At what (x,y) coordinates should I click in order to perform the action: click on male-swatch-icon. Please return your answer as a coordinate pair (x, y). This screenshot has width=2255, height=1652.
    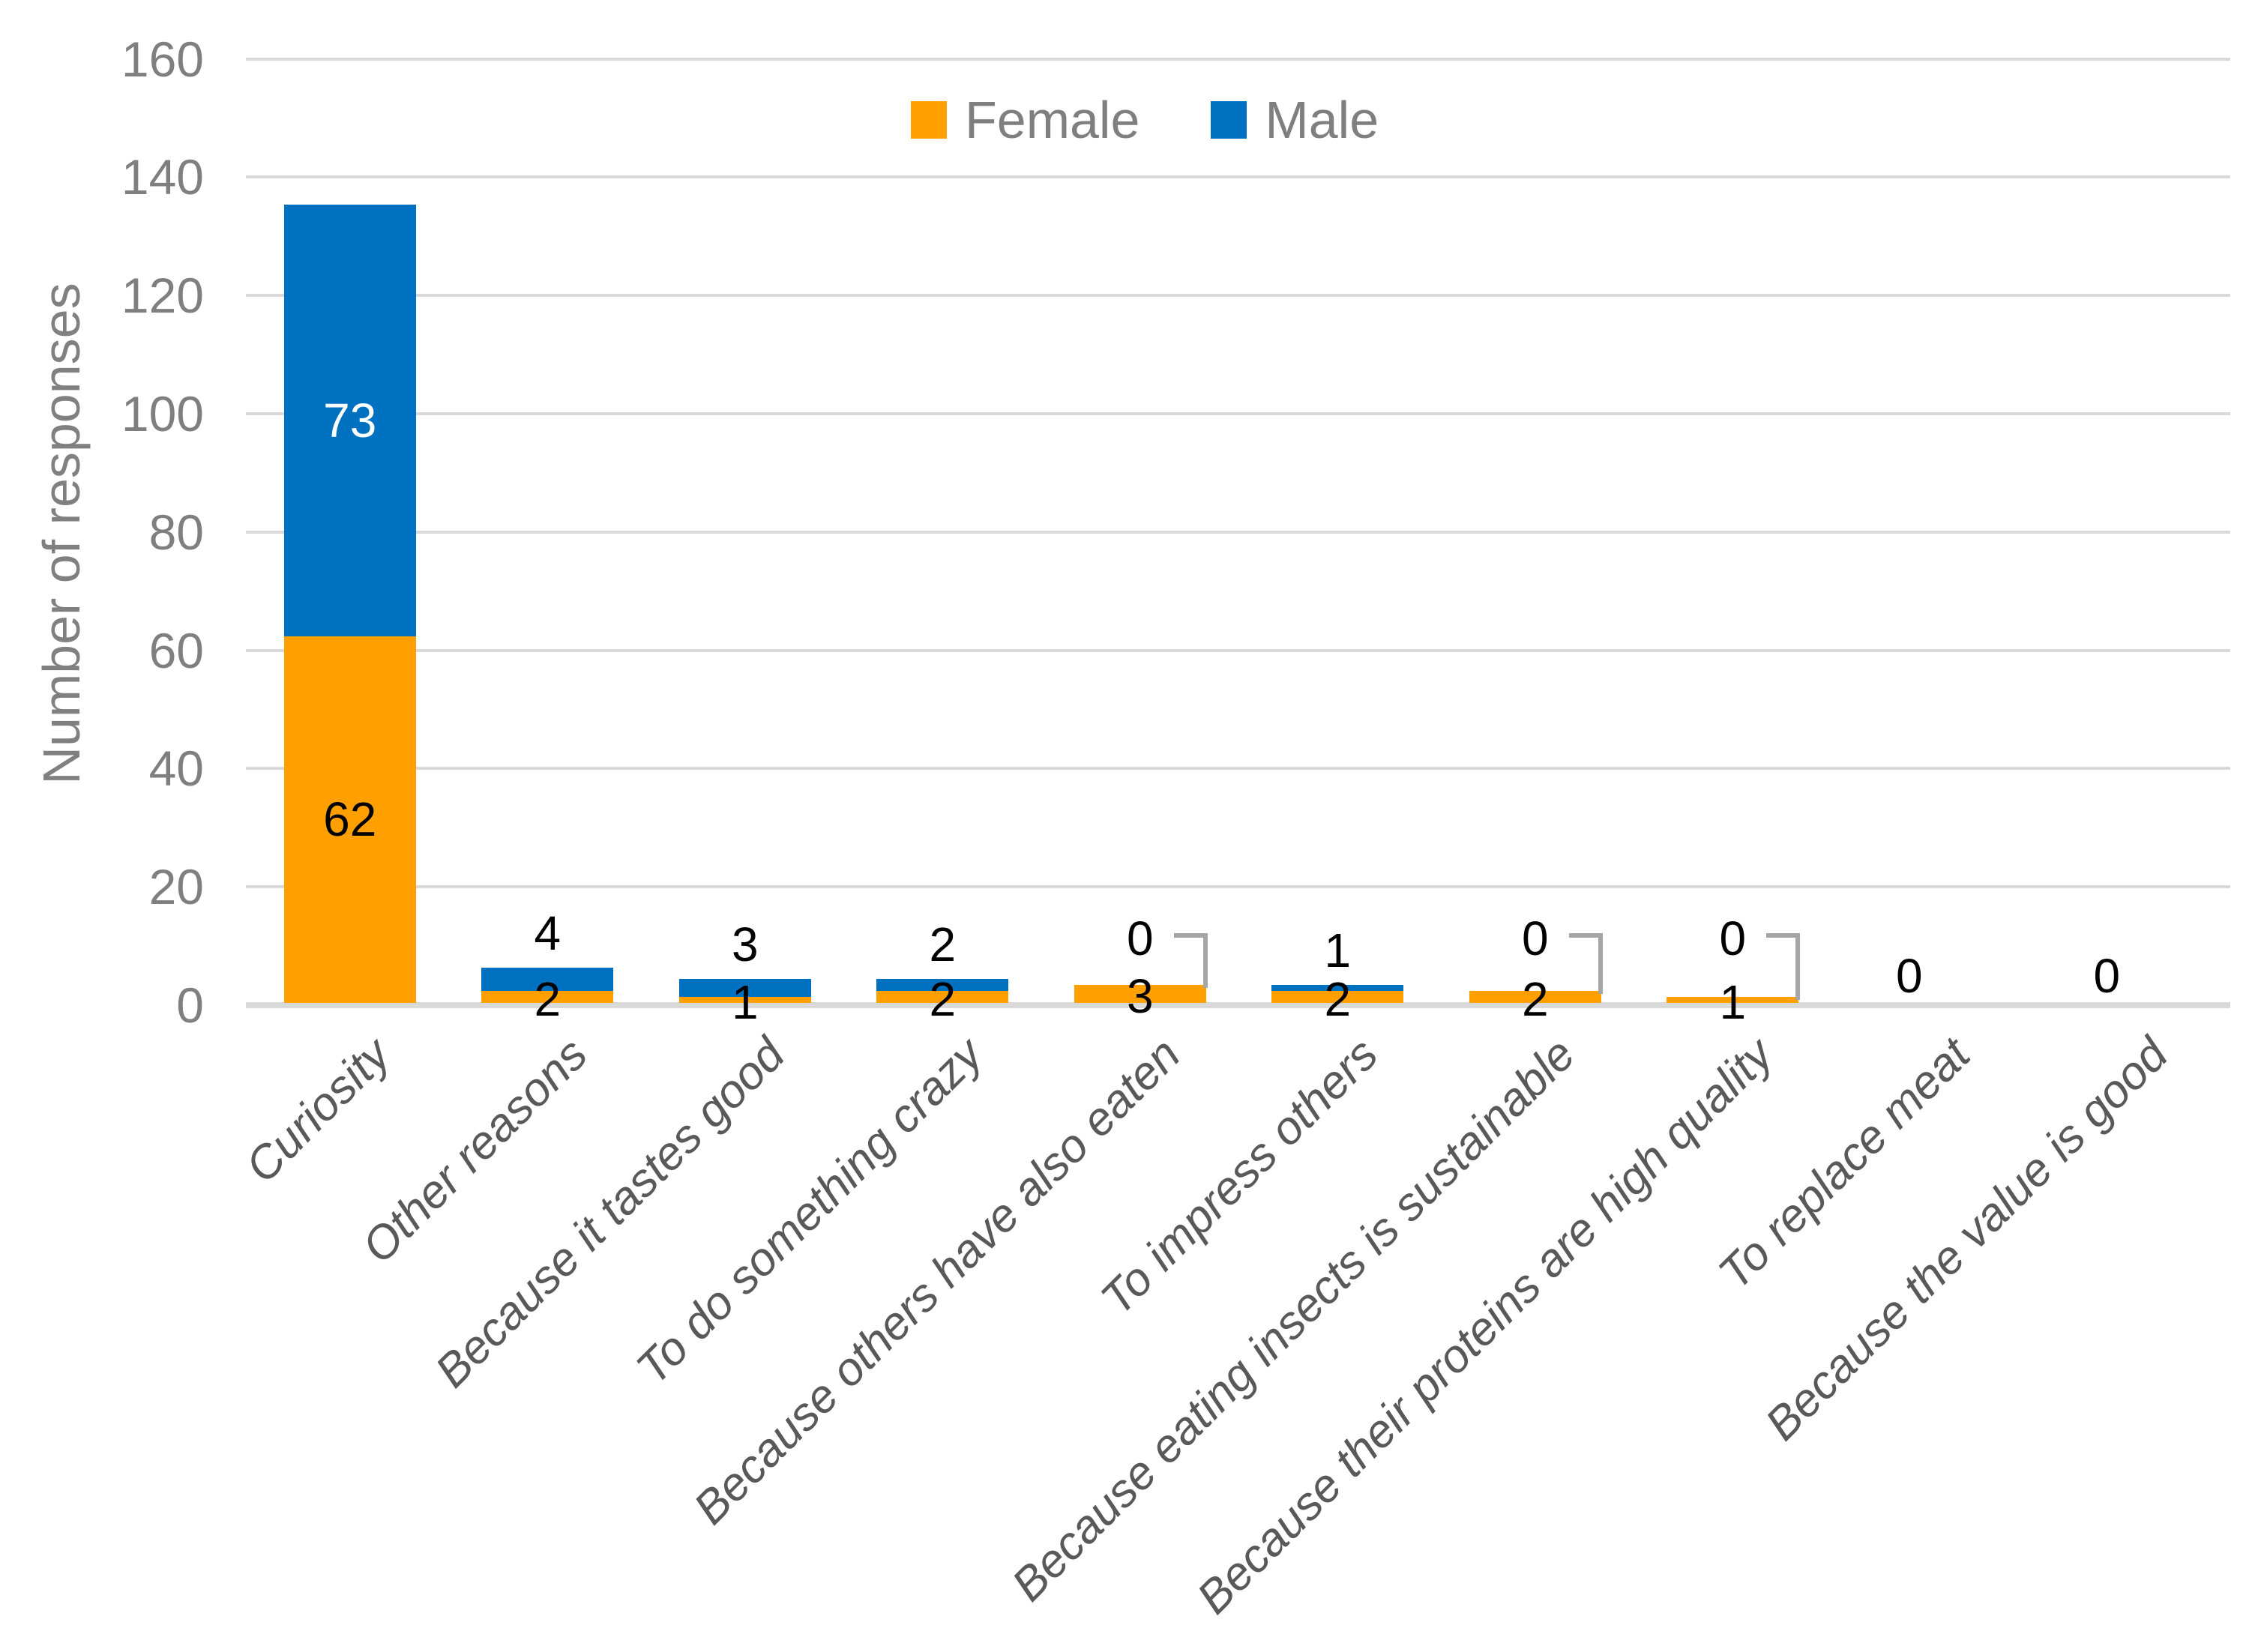
    Looking at the image, I should click on (1229, 120).